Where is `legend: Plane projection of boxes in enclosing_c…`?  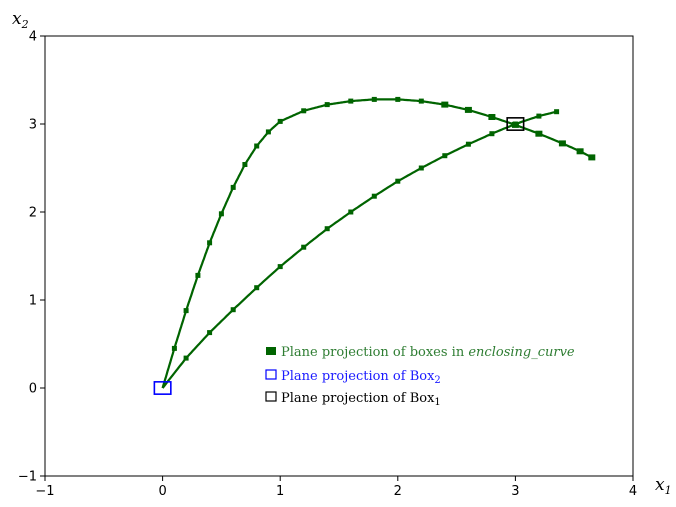
legend: Plane projection of boxes in enclosing_c… is located at coordinates (420, 376).